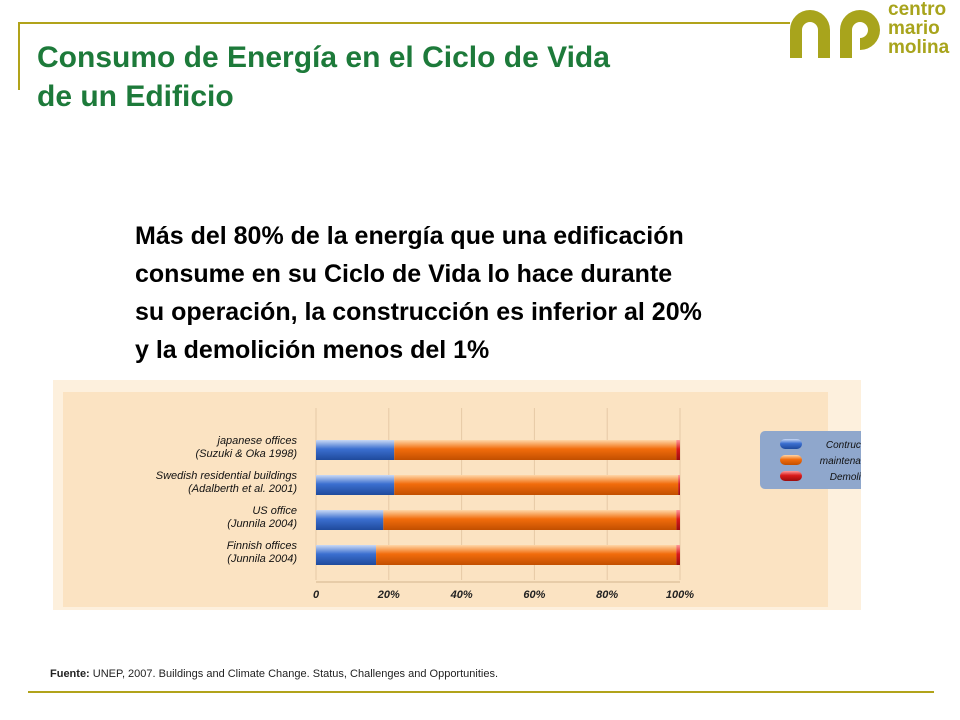 The width and height of the screenshot is (960, 720). Describe the element at coordinates (498, 502) in the screenshot. I see `bar-layer` at that location.